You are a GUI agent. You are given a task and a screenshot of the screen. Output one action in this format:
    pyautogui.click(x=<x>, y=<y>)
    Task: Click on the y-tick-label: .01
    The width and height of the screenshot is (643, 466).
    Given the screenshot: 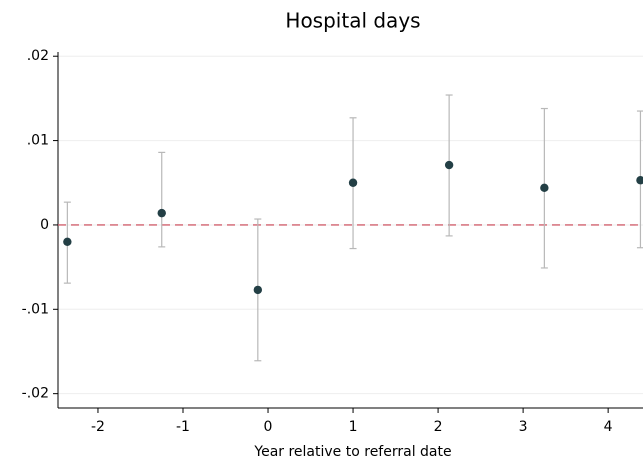 What is the action you would take?
    pyautogui.click(x=38, y=141)
    